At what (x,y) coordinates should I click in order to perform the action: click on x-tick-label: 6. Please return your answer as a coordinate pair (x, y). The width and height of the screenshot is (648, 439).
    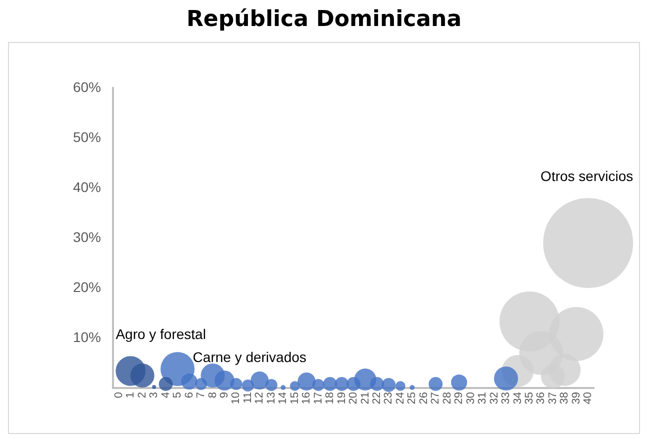
    Looking at the image, I should click on (189, 395).